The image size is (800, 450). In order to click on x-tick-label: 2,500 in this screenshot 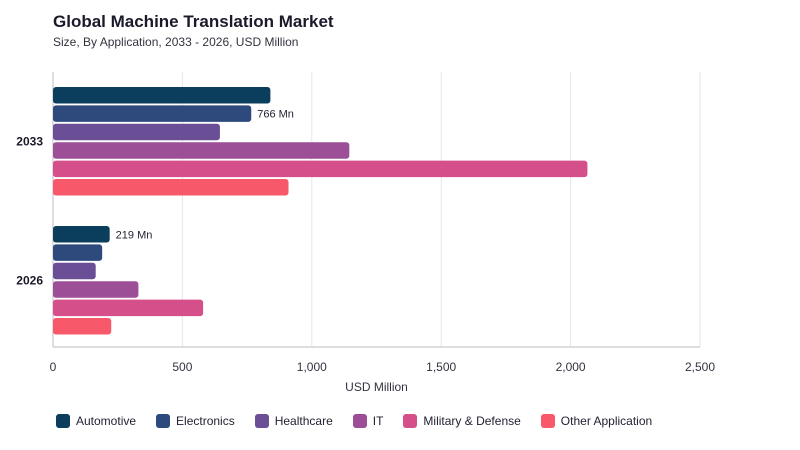, I will do `click(700, 367)`.